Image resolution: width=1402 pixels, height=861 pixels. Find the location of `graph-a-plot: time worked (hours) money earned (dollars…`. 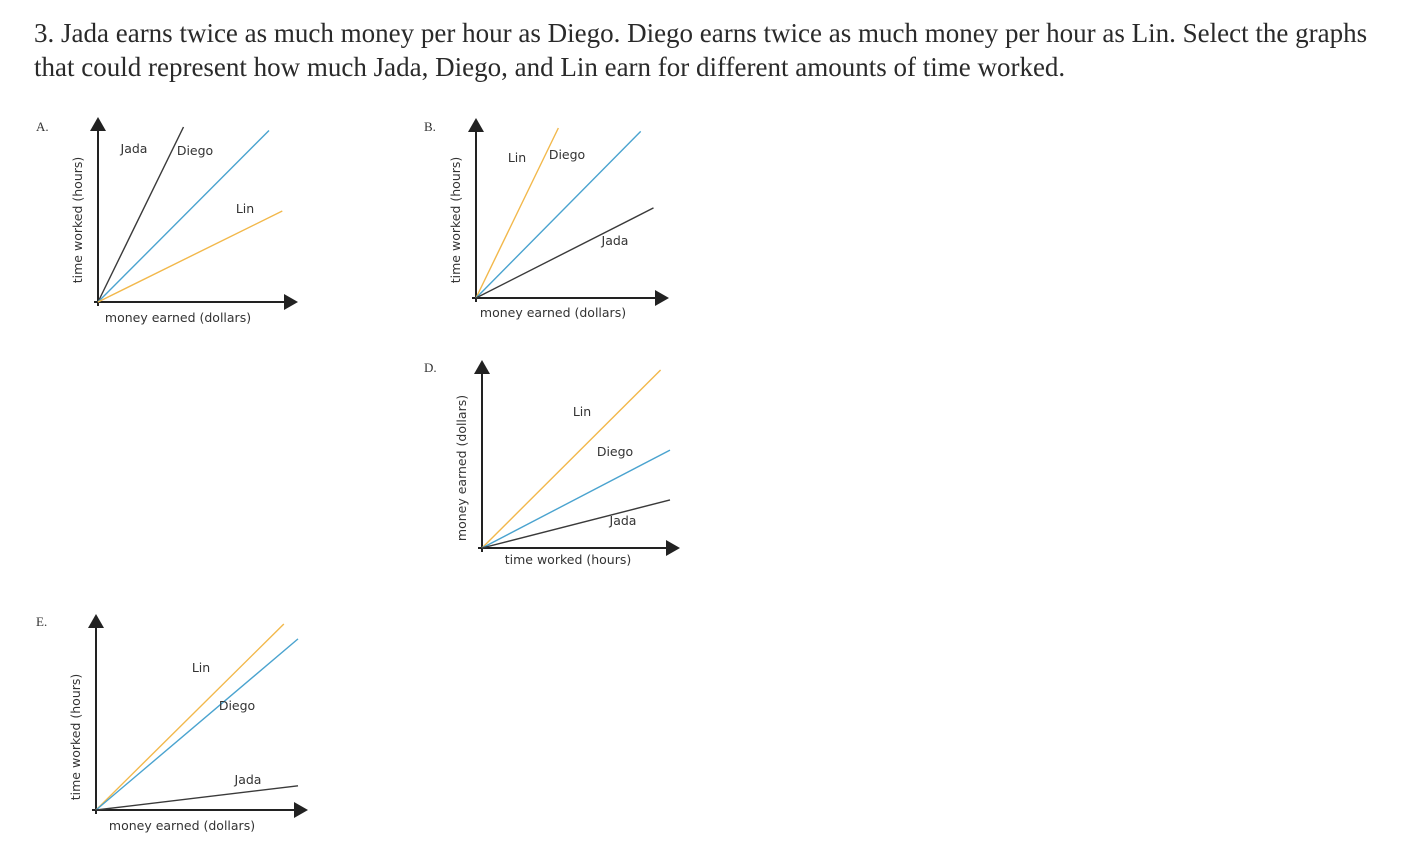

graph-a-plot: time worked (hours) money earned (dollars… is located at coordinates (184, 221).